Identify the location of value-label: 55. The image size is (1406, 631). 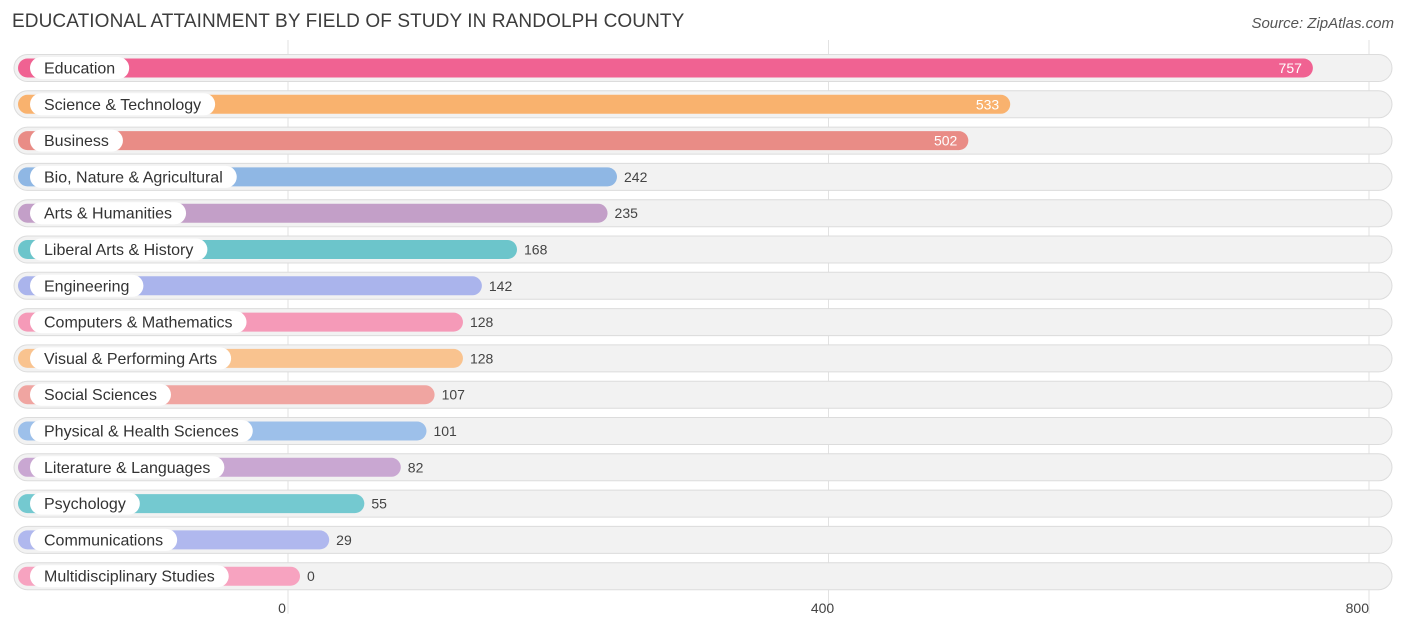
(379, 504).